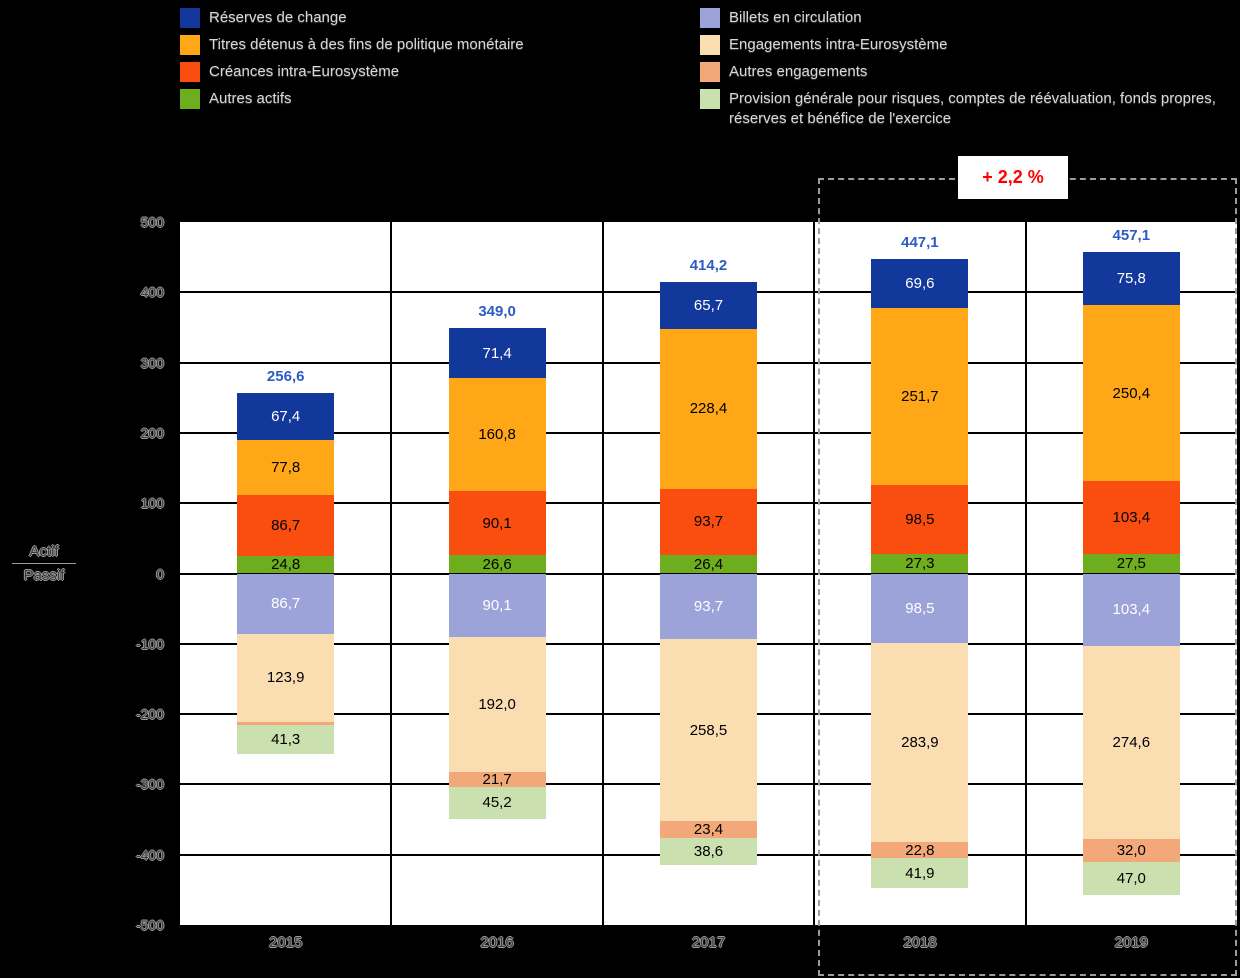 The image size is (1240, 978). What do you see at coordinates (710, 45) in the screenshot?
I see `legend-swatch-engagements` at bounding box center [710, 45].